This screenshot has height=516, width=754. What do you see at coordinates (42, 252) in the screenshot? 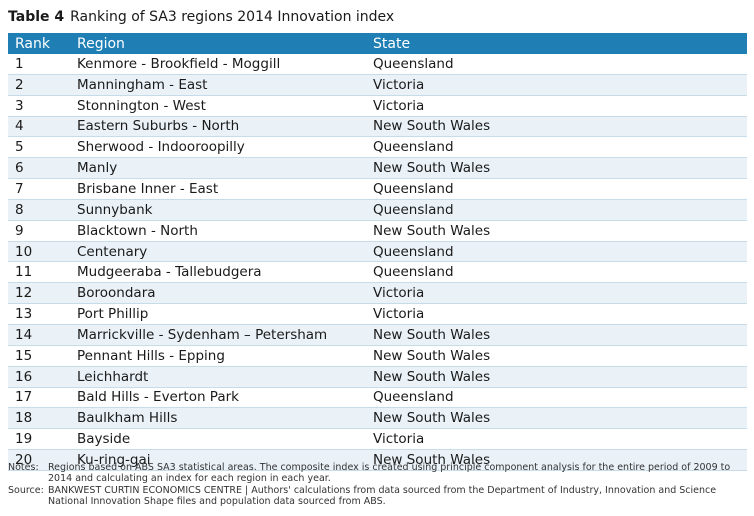
I see `rank-cell: 10` at bounding box center [42, 252].